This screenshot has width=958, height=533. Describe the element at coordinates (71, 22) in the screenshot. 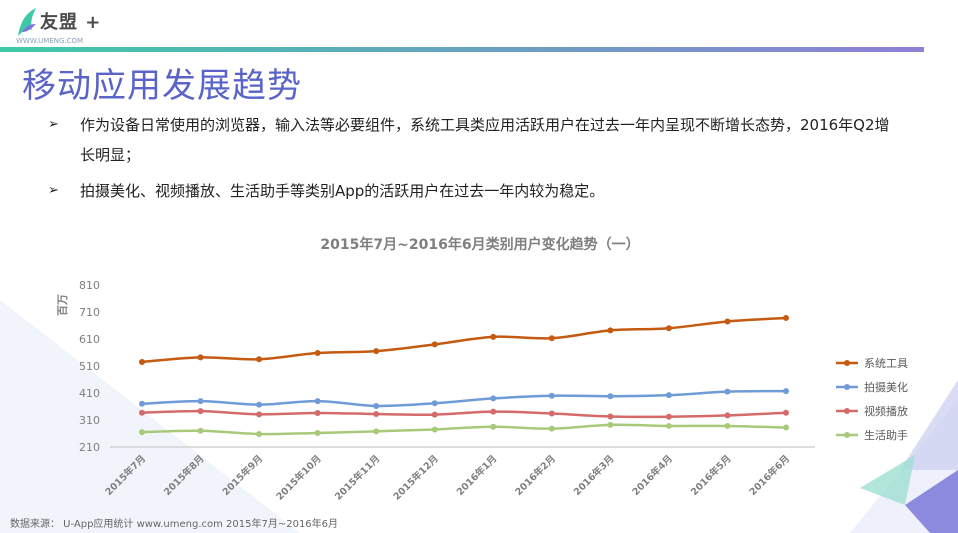

I see `logo-text: 友盟 +` at that location.